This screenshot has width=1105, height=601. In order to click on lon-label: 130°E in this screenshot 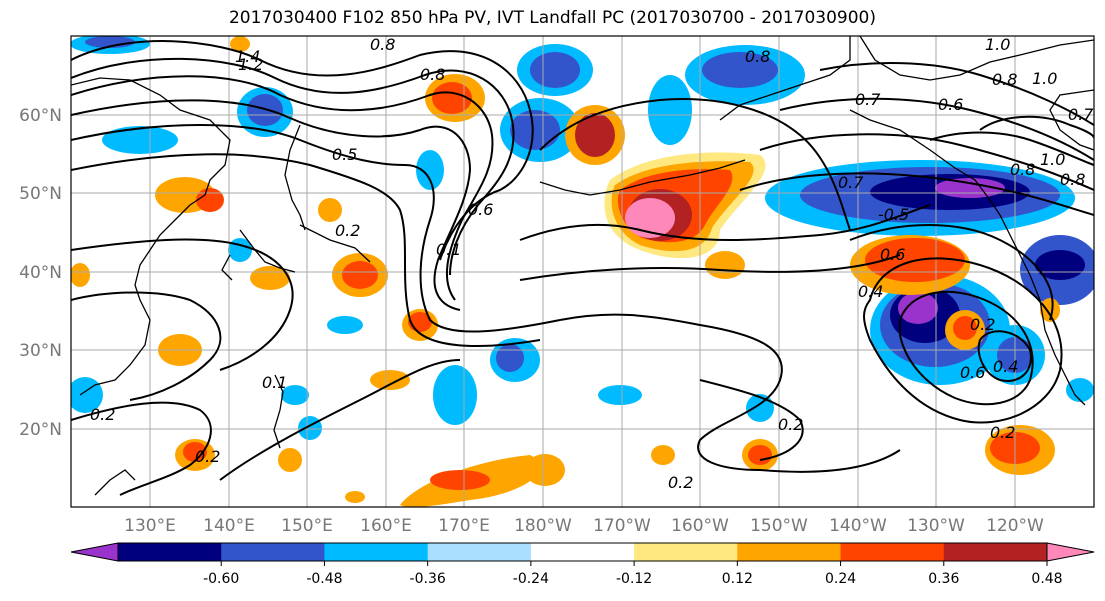, I will do `click(150, 526)`.